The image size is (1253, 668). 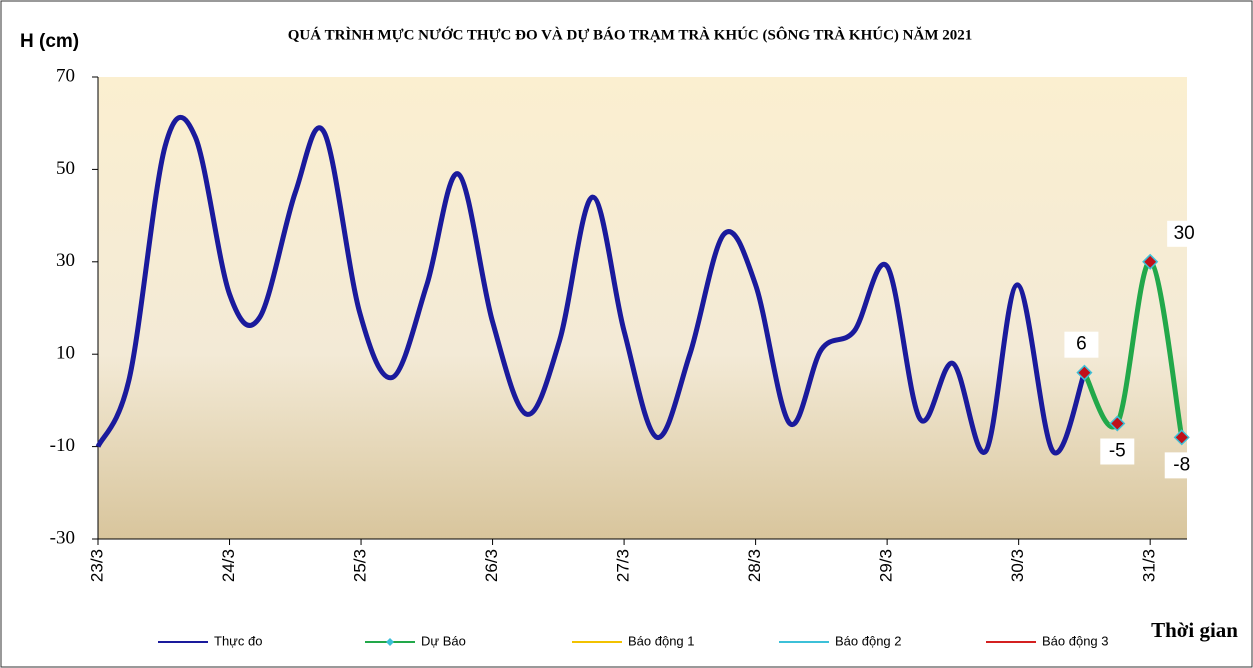 What do you see at coordinates (491, 565) in the screenshot?
I see `x-tick-label: 26/3` at bounding box center [491, 565].